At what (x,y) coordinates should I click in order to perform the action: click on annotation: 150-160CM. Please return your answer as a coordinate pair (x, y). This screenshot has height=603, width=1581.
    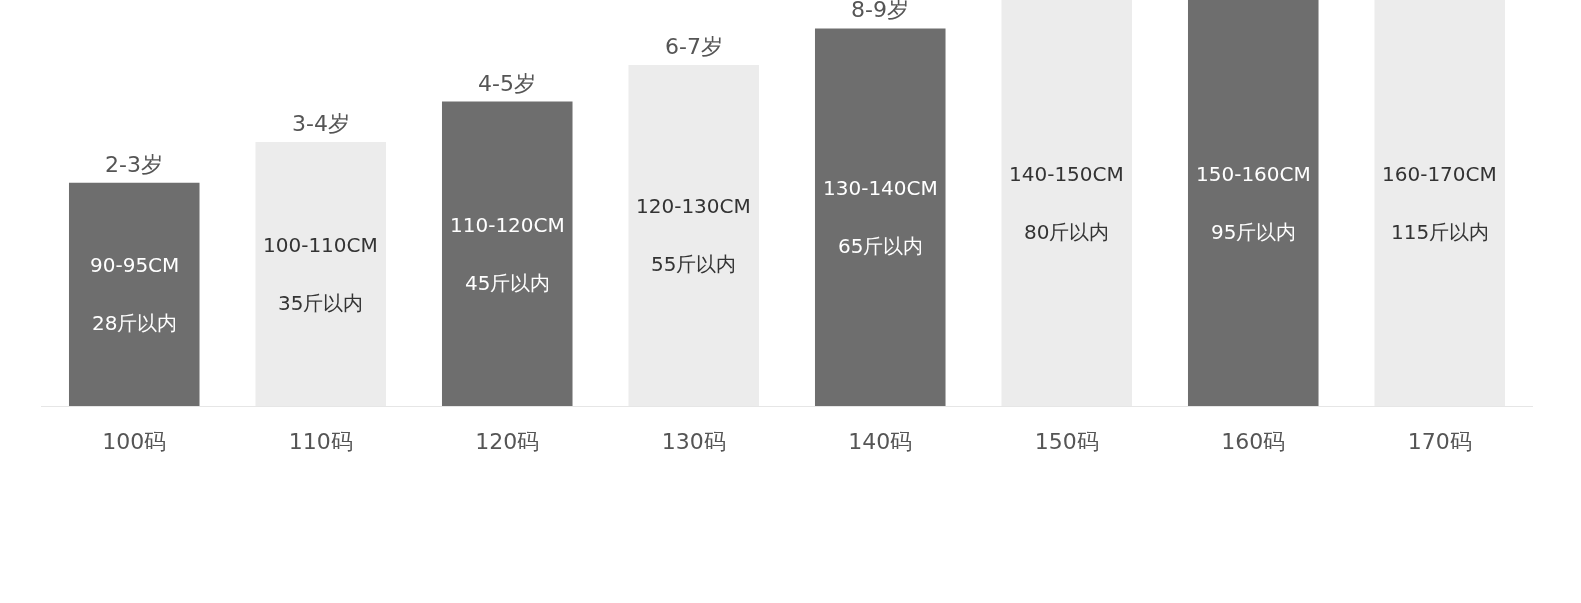
    Looking at the image, I should click on (1253, 174).